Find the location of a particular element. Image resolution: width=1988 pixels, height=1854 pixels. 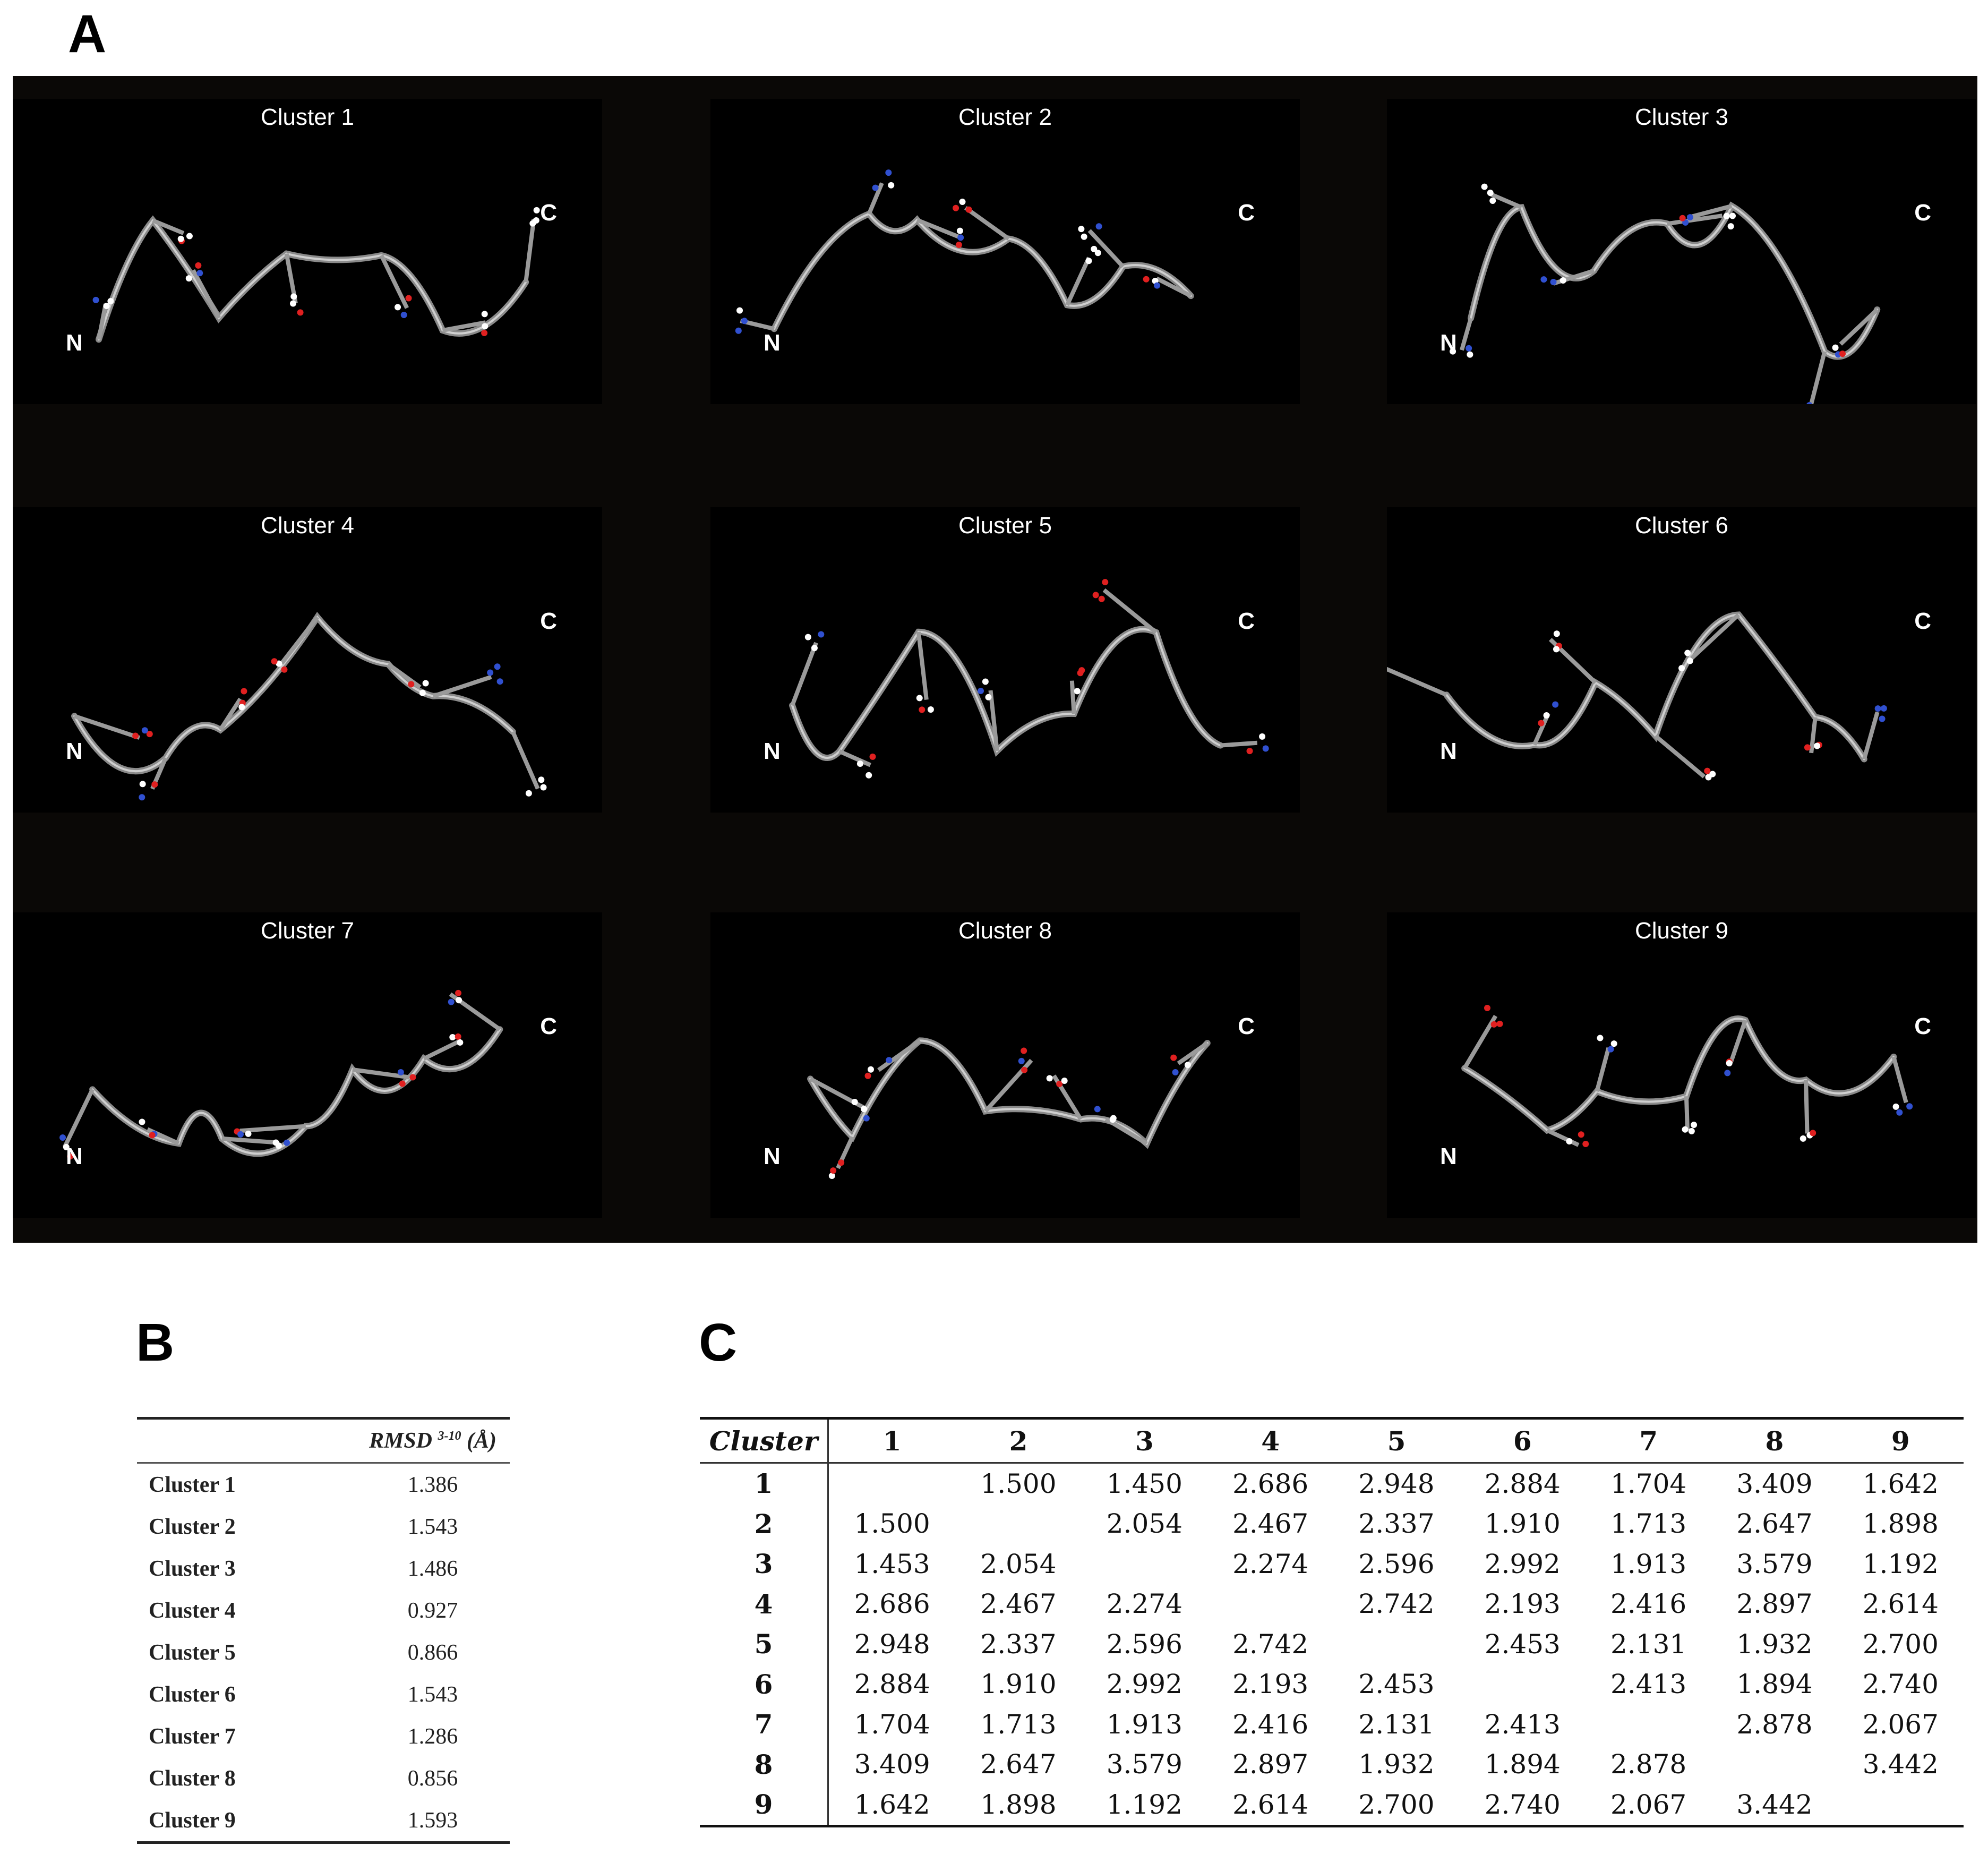

matrix-row-header: 2 is located at coordinates (764, 1523).